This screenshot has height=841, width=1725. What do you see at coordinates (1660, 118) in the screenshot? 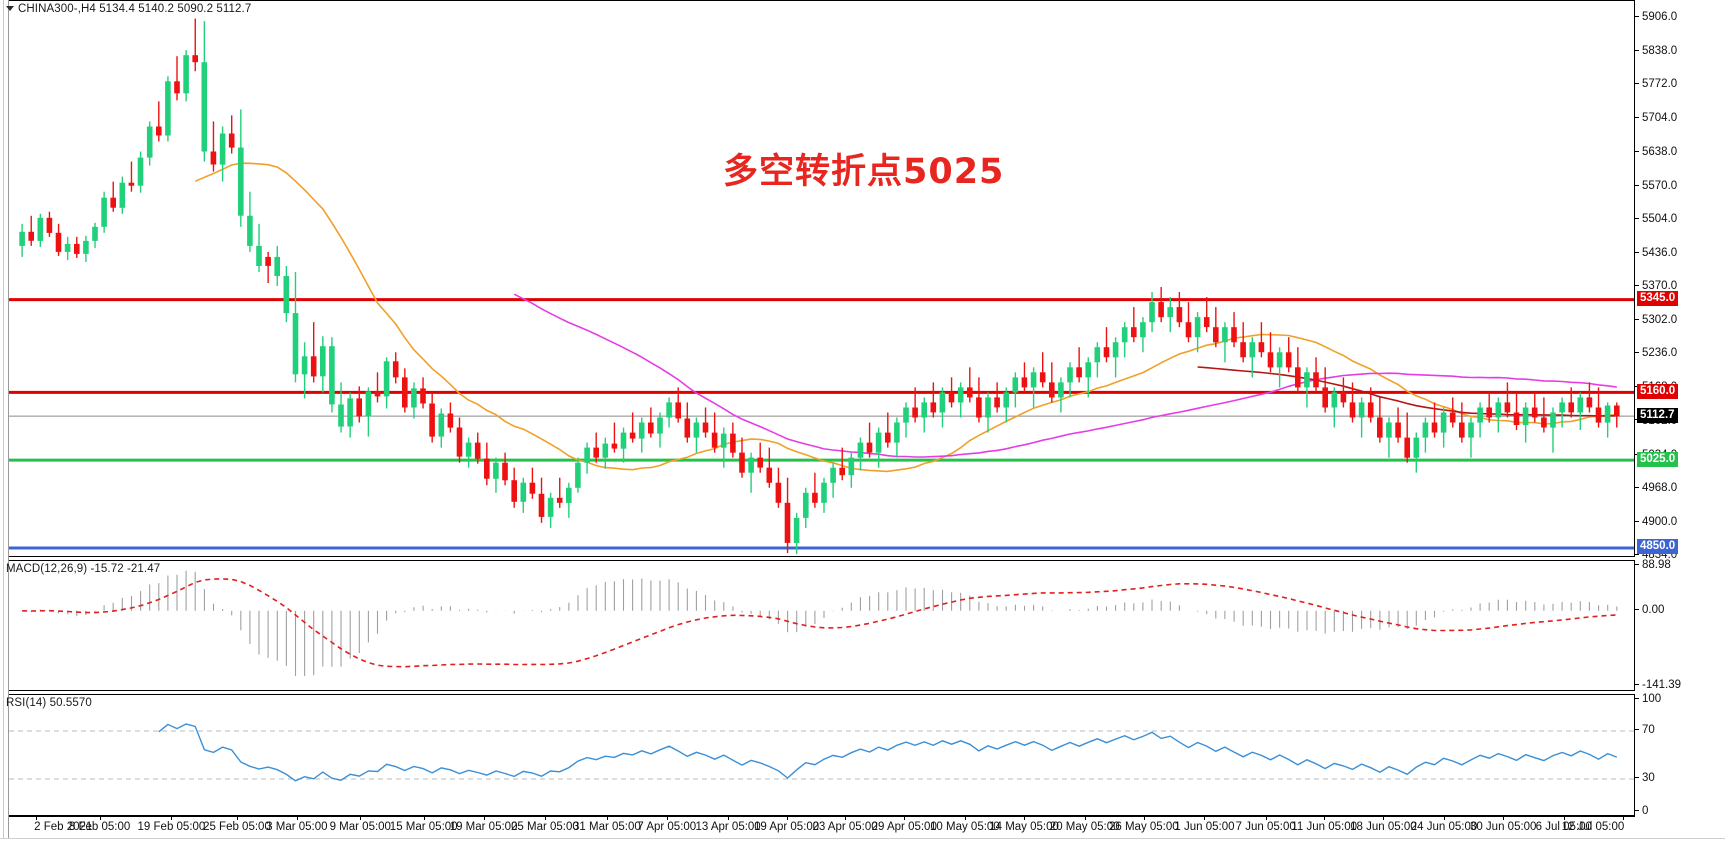
I see `price-axis-tick-label: 5704.0` at bounding box center [1660, 118].